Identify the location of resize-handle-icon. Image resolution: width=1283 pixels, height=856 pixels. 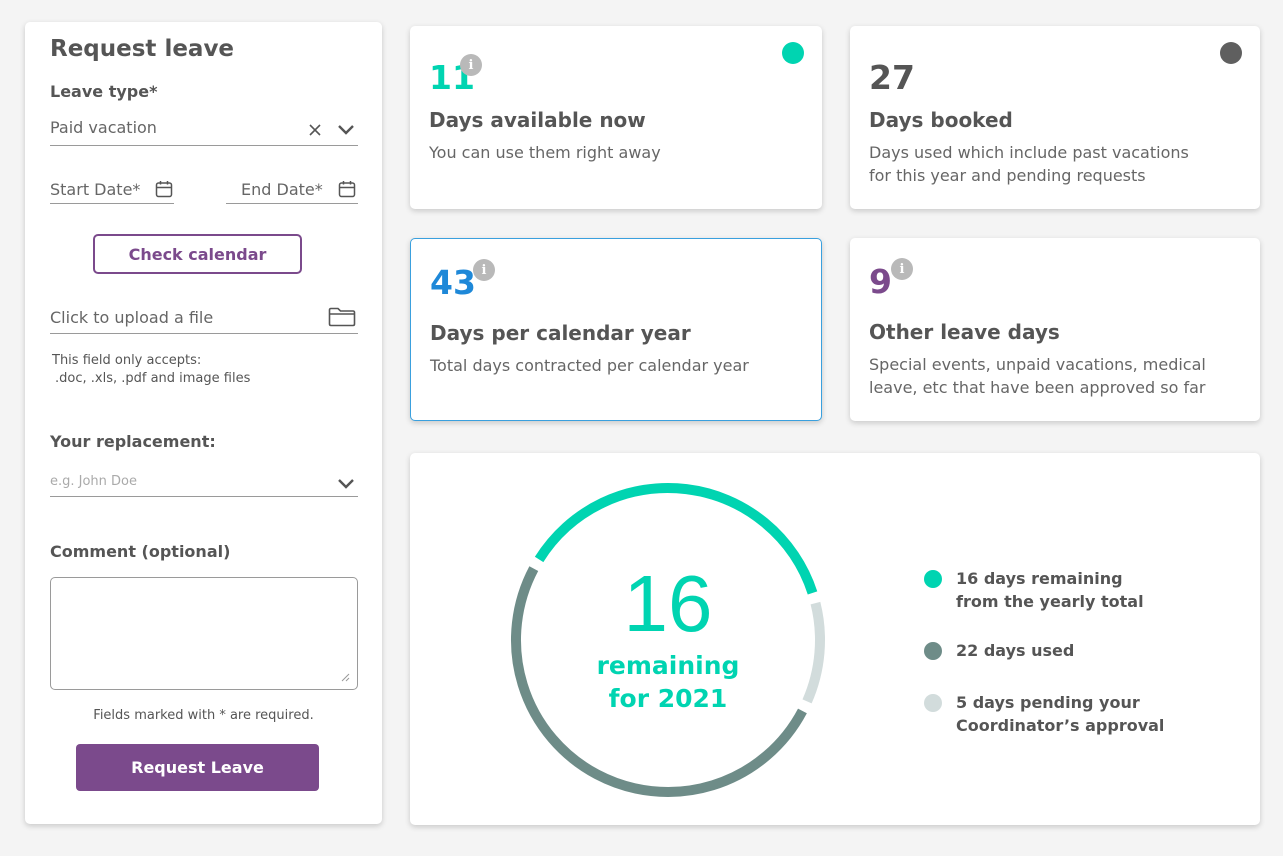
(345, 677).